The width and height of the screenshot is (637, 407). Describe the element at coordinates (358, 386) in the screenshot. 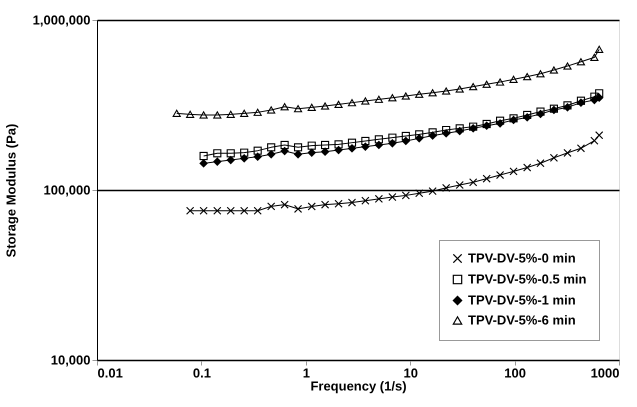

I see `x-axis-title: Frequency (1/s)` at that location.